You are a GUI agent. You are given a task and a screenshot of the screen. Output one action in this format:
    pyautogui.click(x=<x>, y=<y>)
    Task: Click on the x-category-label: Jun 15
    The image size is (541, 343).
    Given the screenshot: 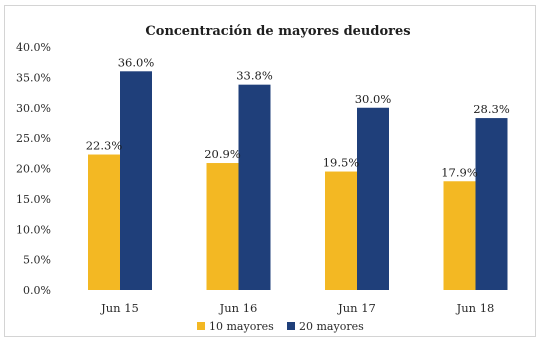 What is the action you would take?
    pyautogui.click(x=119, y=308)
    